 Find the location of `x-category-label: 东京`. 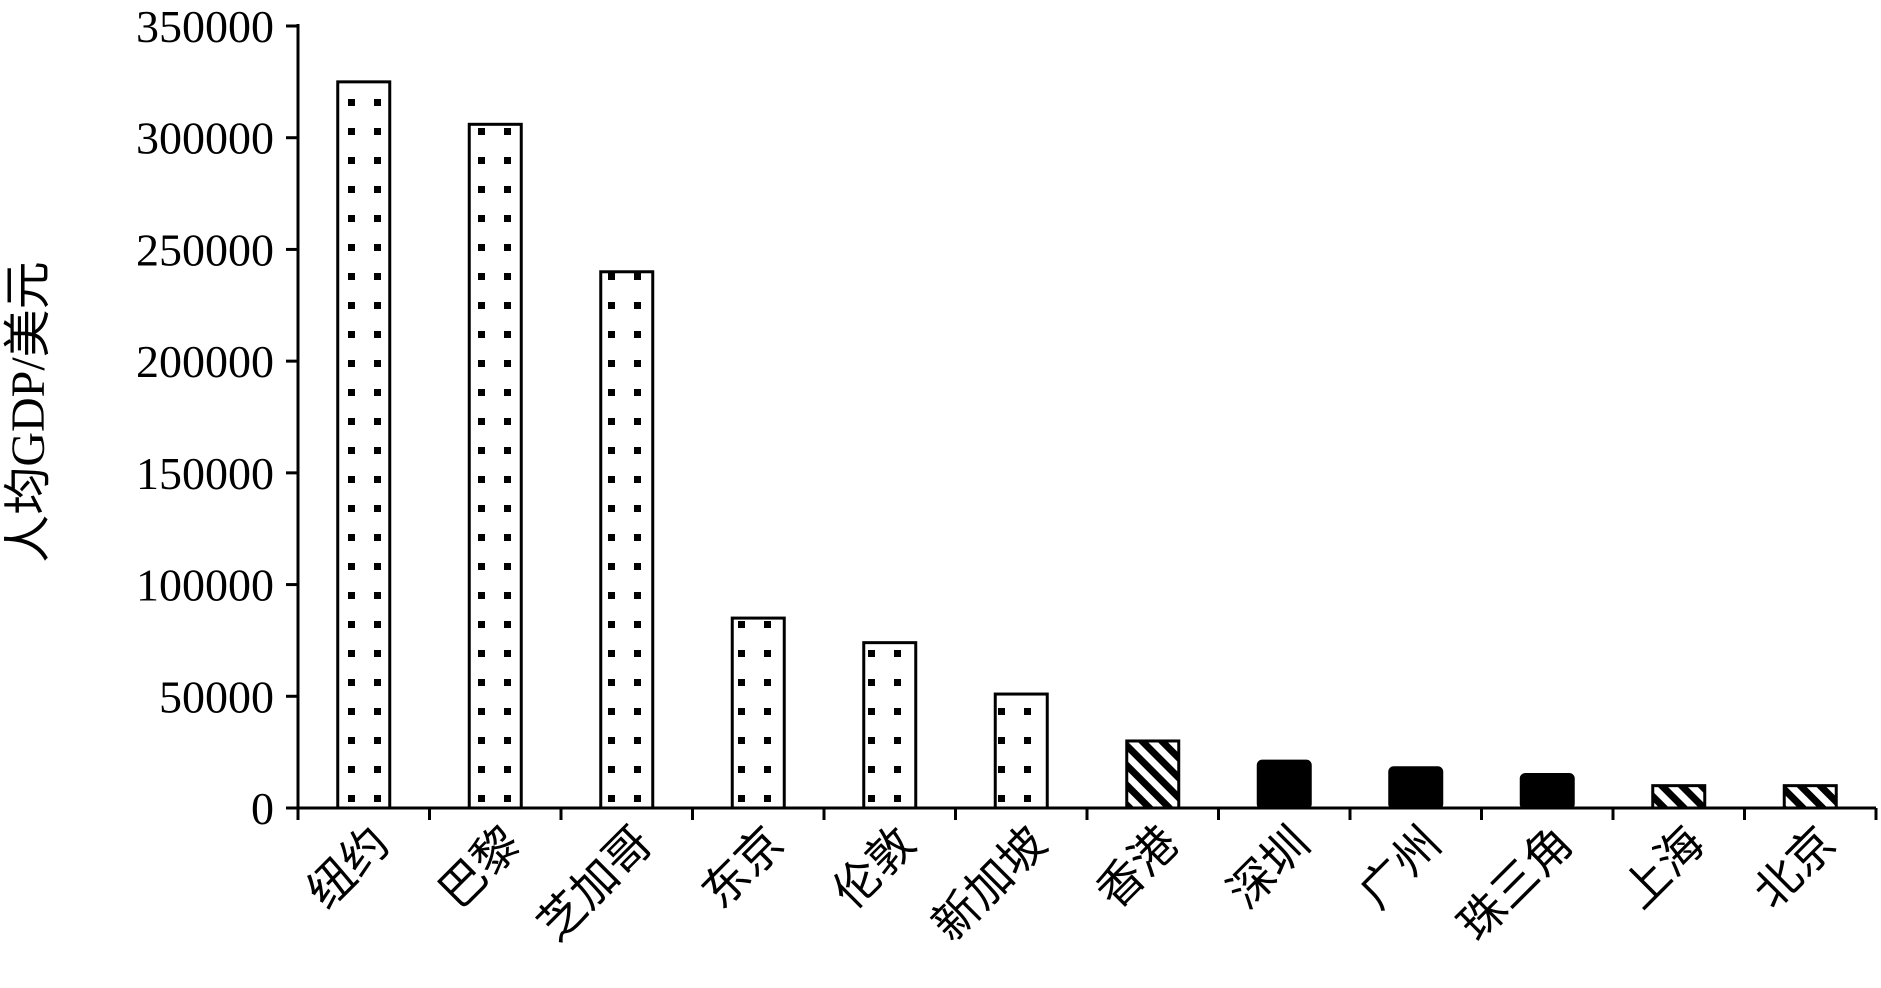

x-category-label: 东京 is located at coordinates (742, 867).